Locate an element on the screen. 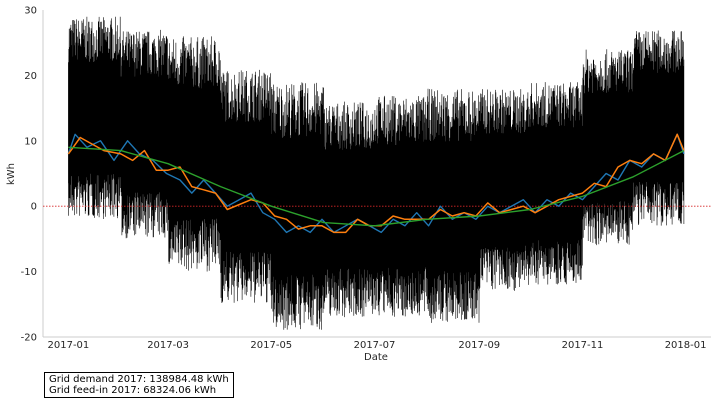 Image resolution: width=717 pixels, height=402 pixels. y-tick-label: 0 is located at coordinates (34, 207).